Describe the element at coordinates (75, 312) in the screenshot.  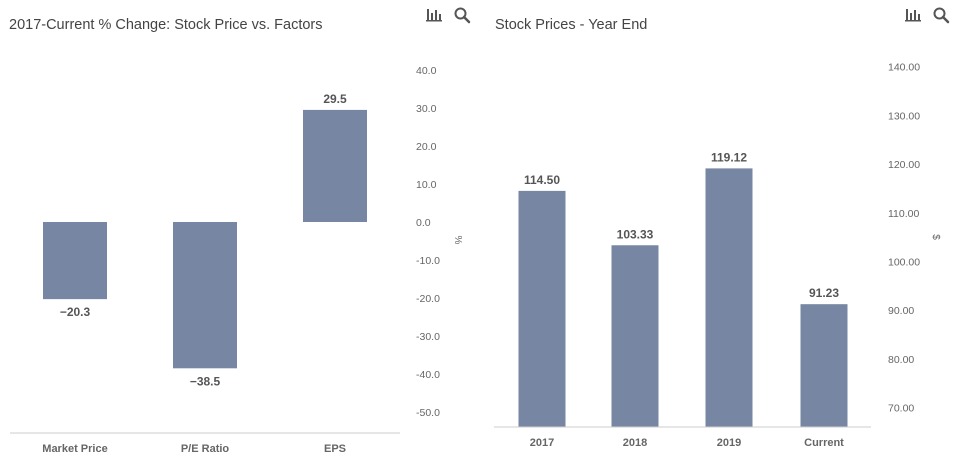
I see `data-label: −20.3` at that location.